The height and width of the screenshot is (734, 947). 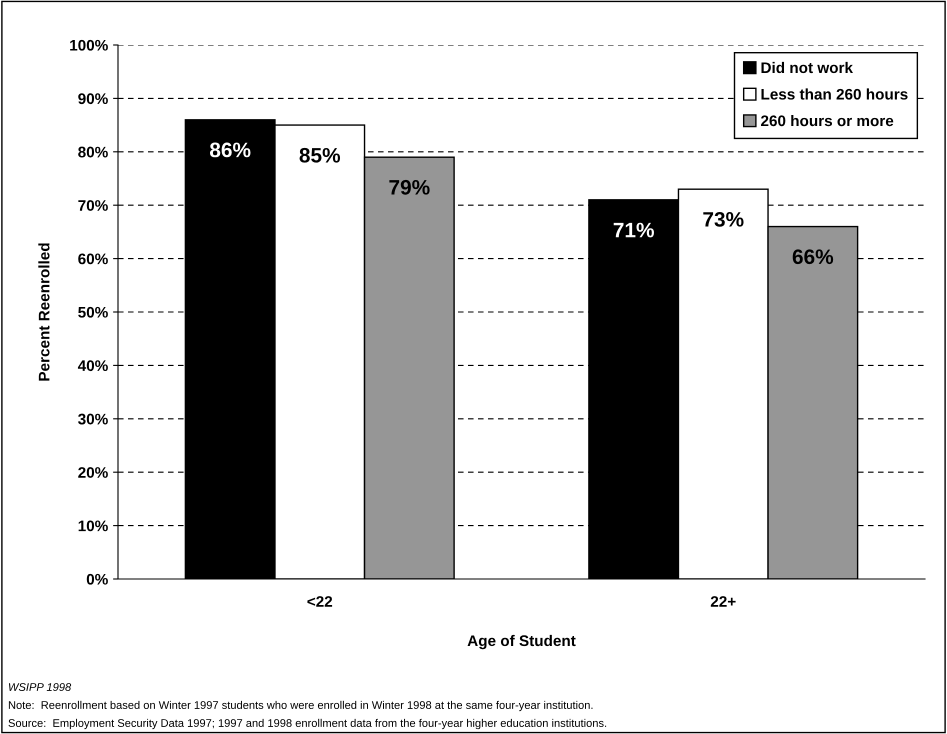 What do you see at coordinates (93, 312) in the screenshot?
I see `y-tick-label: 50%` at bounding box center [93, 312].